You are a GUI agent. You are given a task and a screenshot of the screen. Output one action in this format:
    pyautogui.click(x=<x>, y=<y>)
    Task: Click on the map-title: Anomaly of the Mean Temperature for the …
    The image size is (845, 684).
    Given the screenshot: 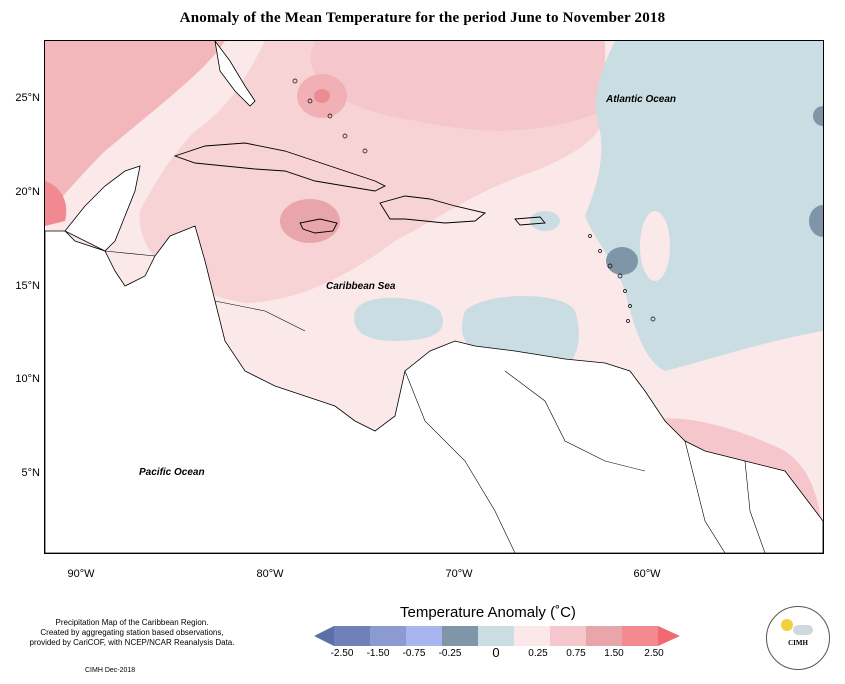 What is the action you would take?
    pyautogui.click(x=422, y=18)
    